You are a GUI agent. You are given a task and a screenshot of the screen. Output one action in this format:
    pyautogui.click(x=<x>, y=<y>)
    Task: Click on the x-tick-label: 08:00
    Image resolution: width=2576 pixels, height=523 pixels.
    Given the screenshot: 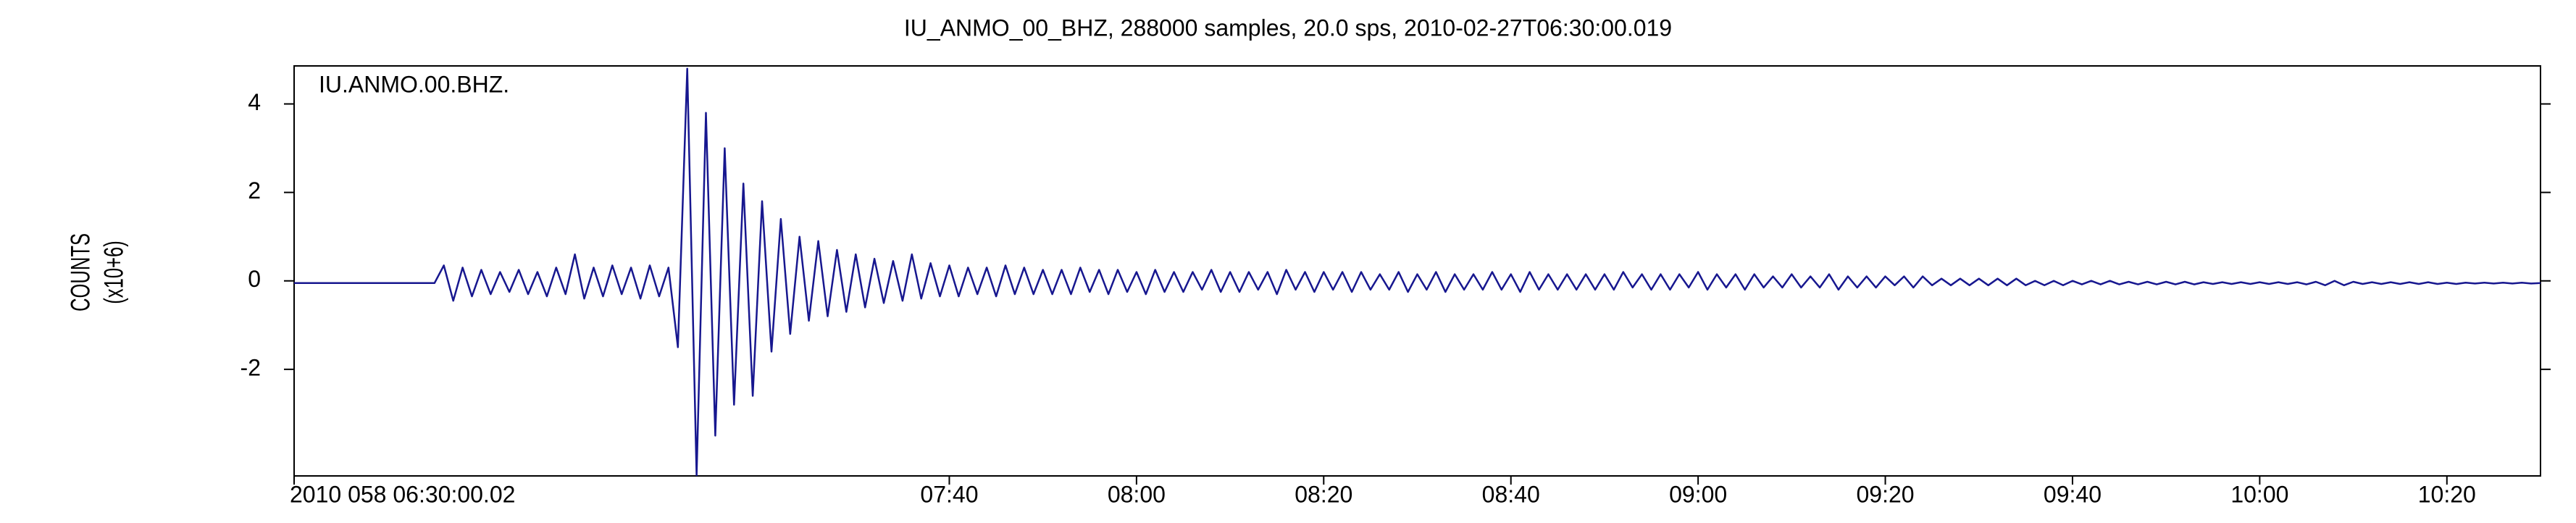 What is the action you would take?
    pyautogui.click(x=1137, y=494)
    